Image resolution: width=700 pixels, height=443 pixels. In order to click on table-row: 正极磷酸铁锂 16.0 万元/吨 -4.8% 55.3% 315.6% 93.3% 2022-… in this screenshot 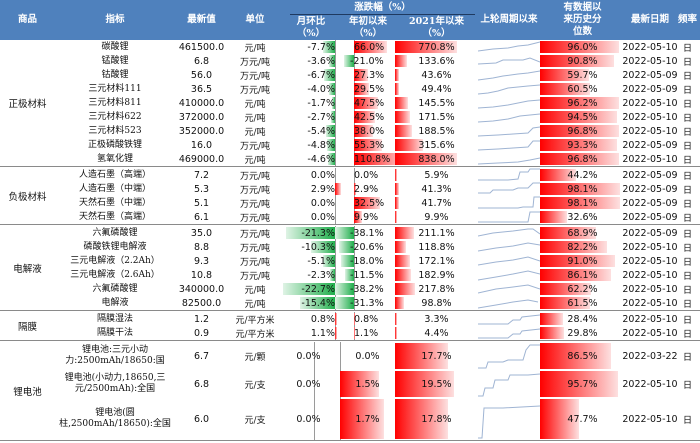, I will do `click(350, 145)`.